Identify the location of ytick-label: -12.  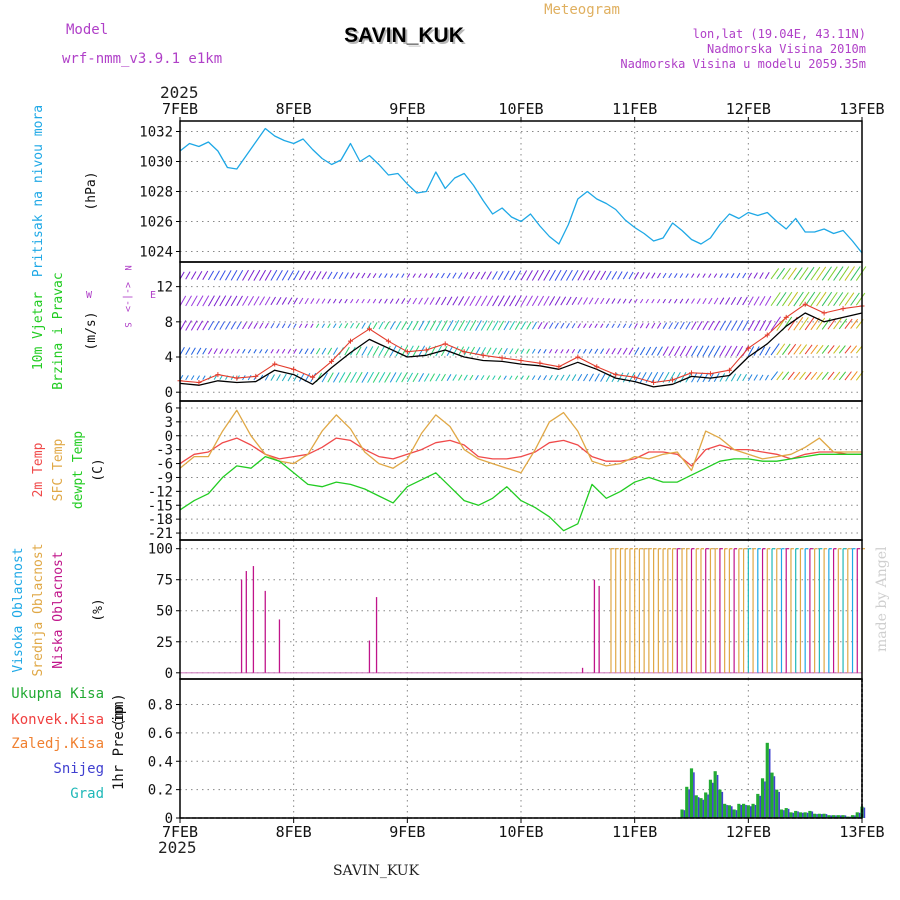
(160, 492).